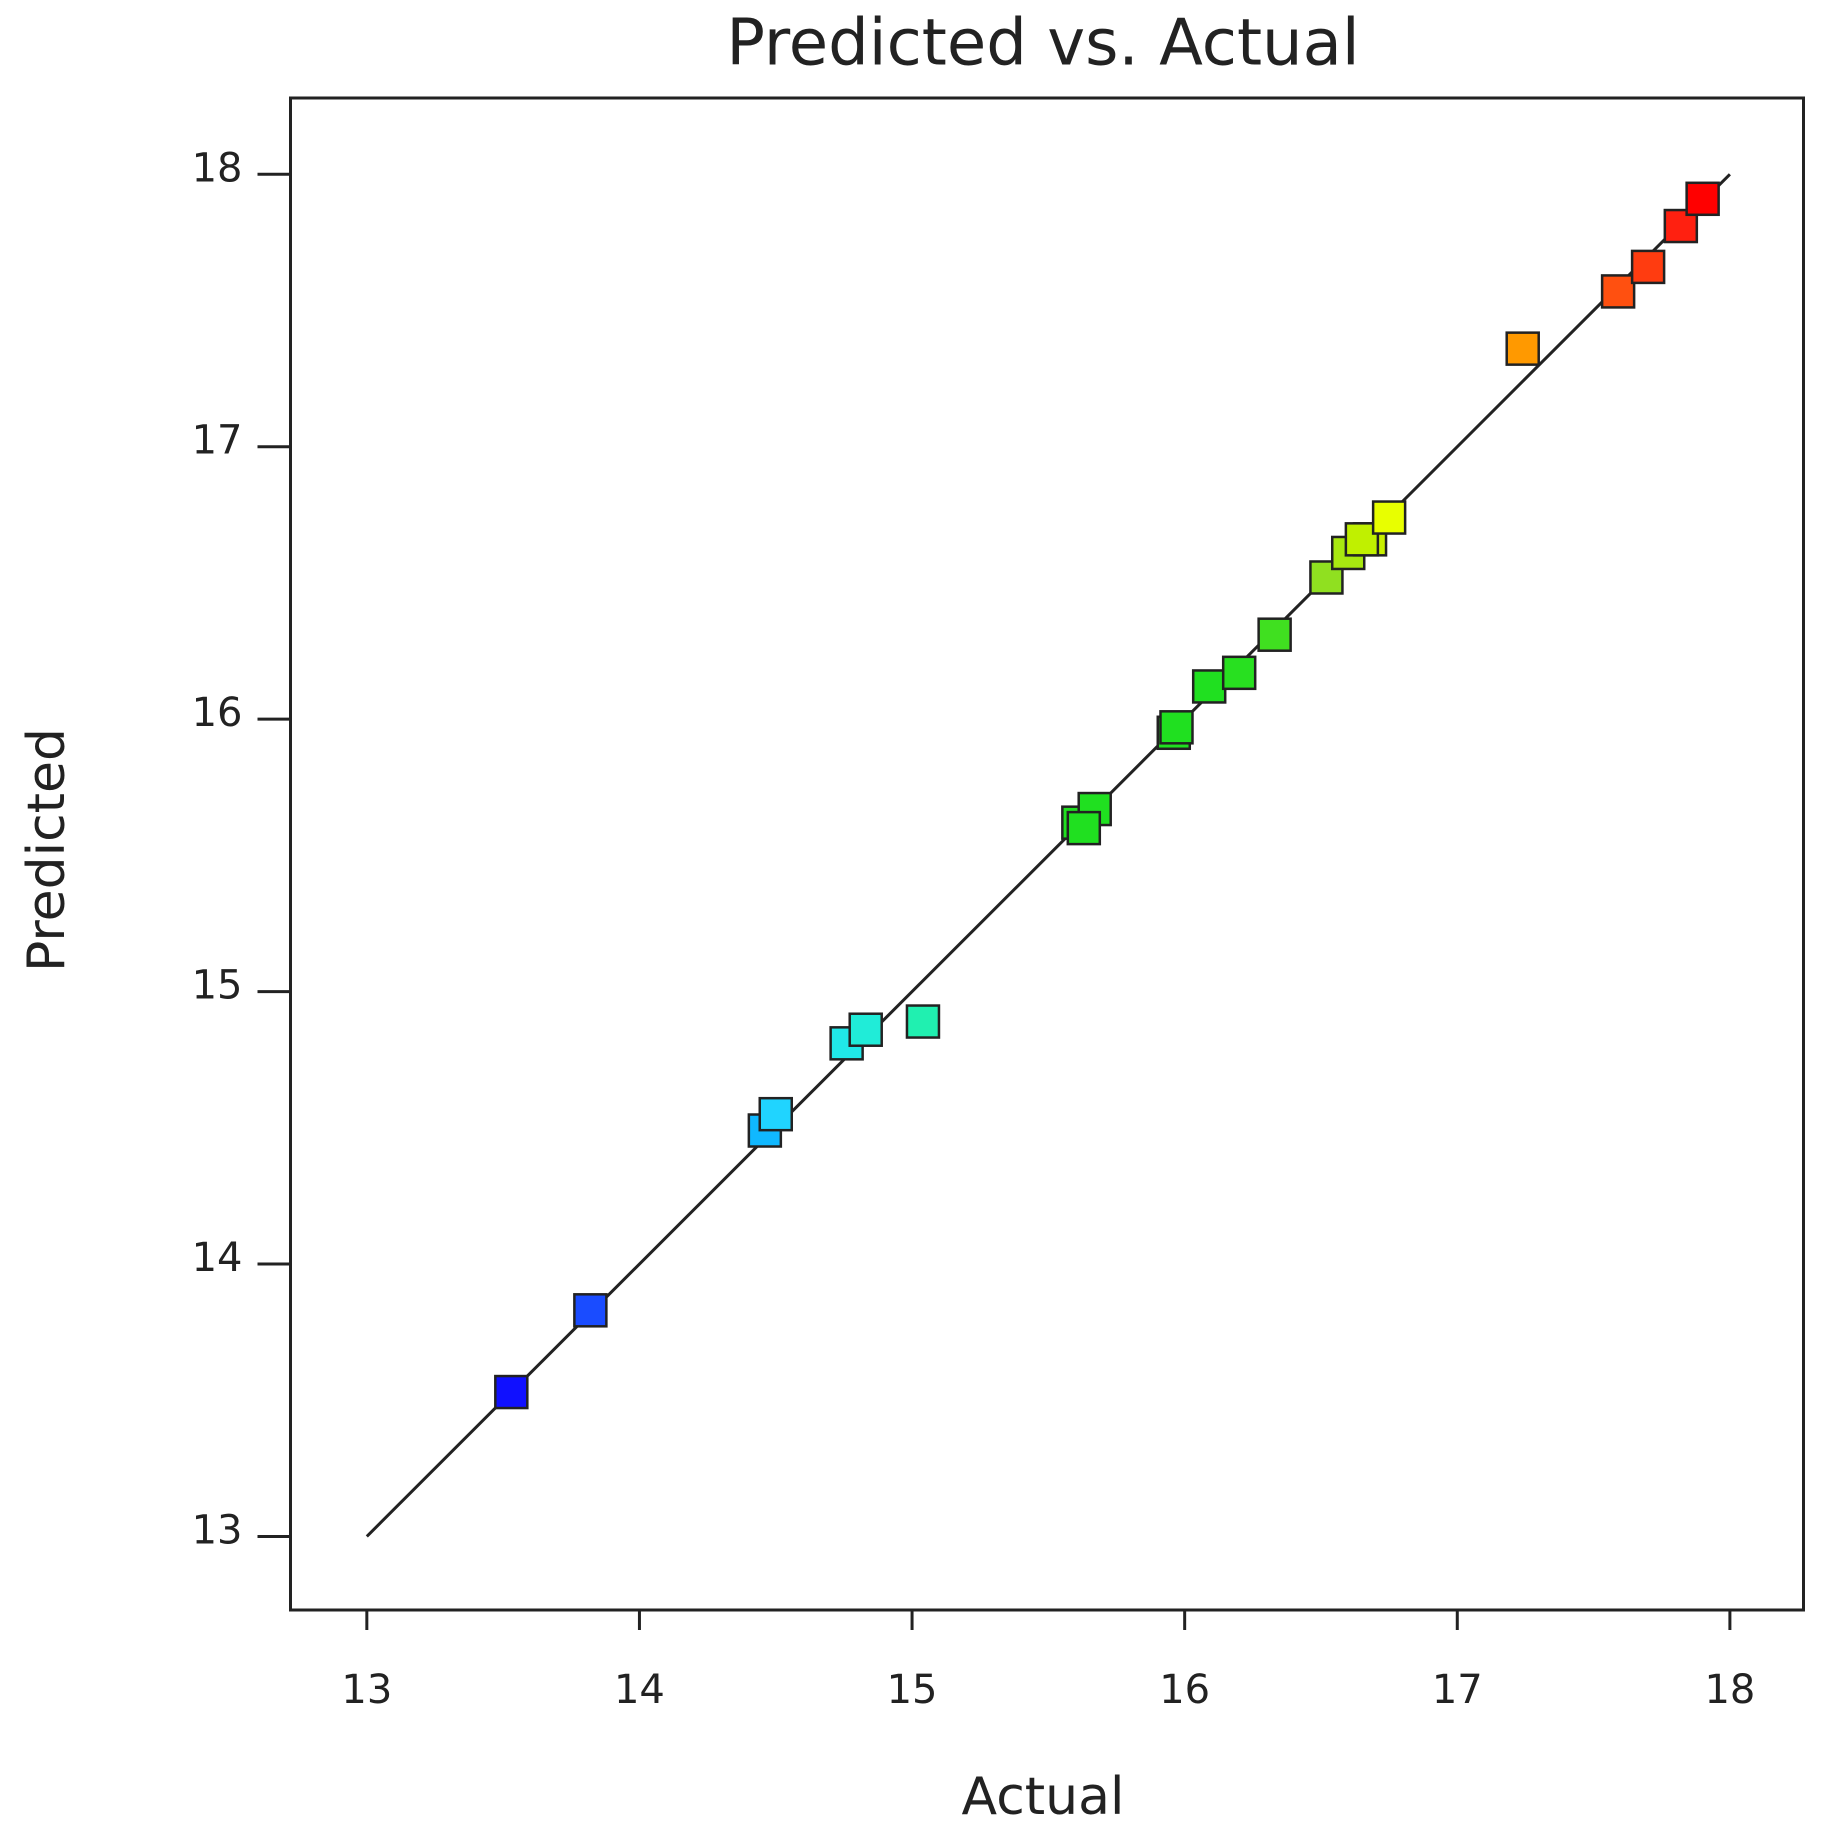 The height and width of the screenshot is (1842, 1826). I want to click on x-tick-label: 17, so click(1457, 1690).